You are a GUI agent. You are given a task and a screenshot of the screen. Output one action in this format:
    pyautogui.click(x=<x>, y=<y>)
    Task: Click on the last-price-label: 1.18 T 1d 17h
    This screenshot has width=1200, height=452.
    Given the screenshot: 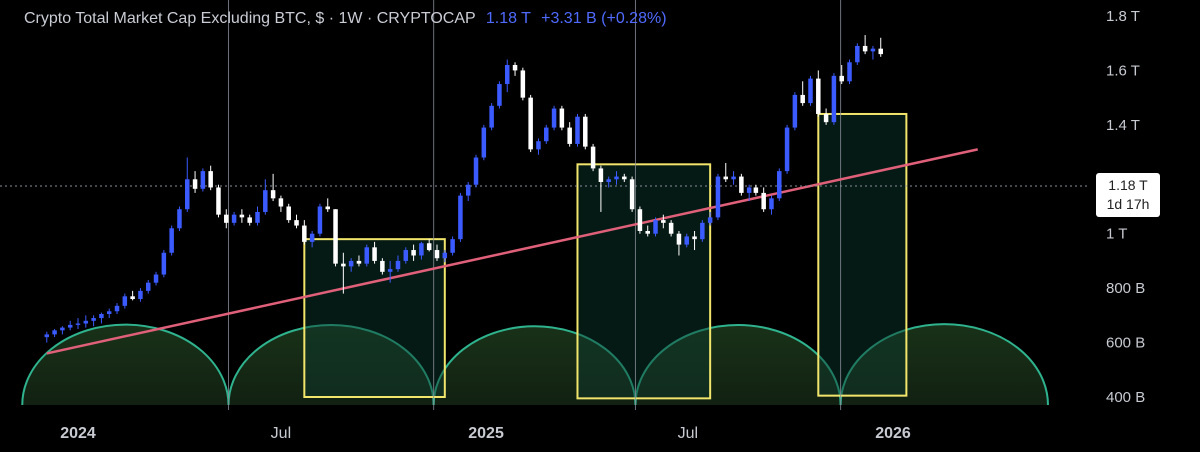 What is the action you would take?
    pyautogui.click(x=1128, y=195)
    